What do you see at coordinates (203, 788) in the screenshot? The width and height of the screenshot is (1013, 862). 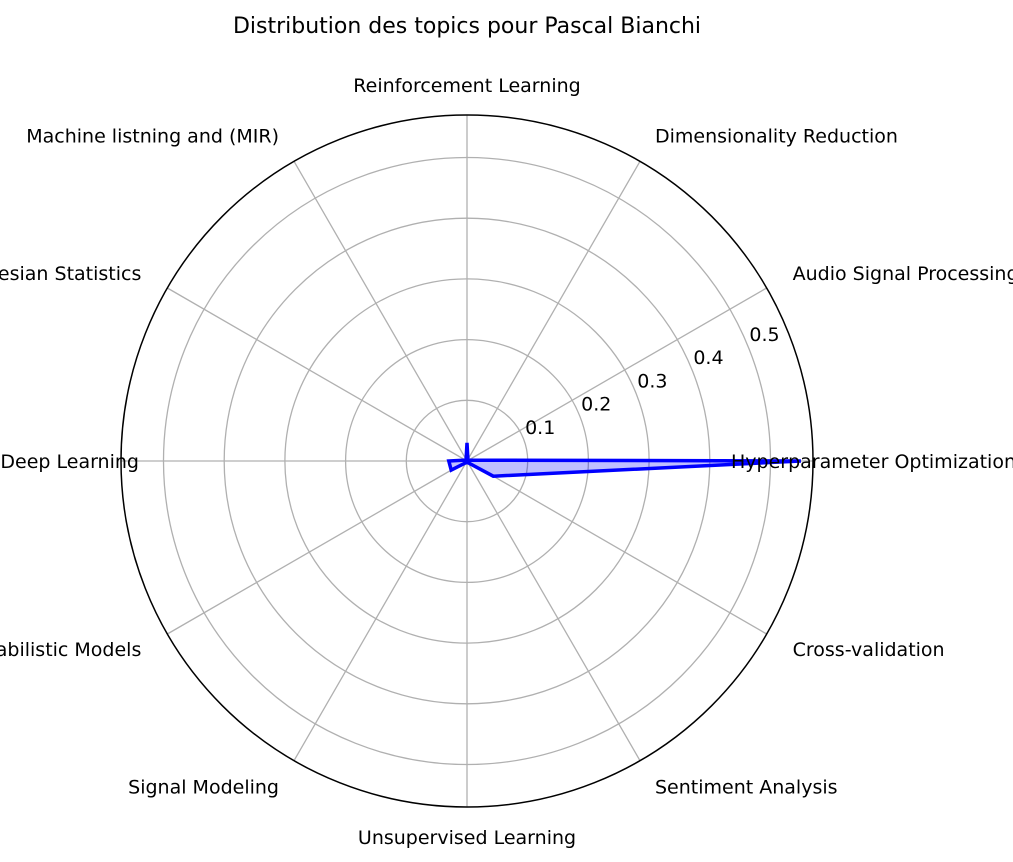 I see `category-label: Signal Modeling` at bounding box center [203, 788].